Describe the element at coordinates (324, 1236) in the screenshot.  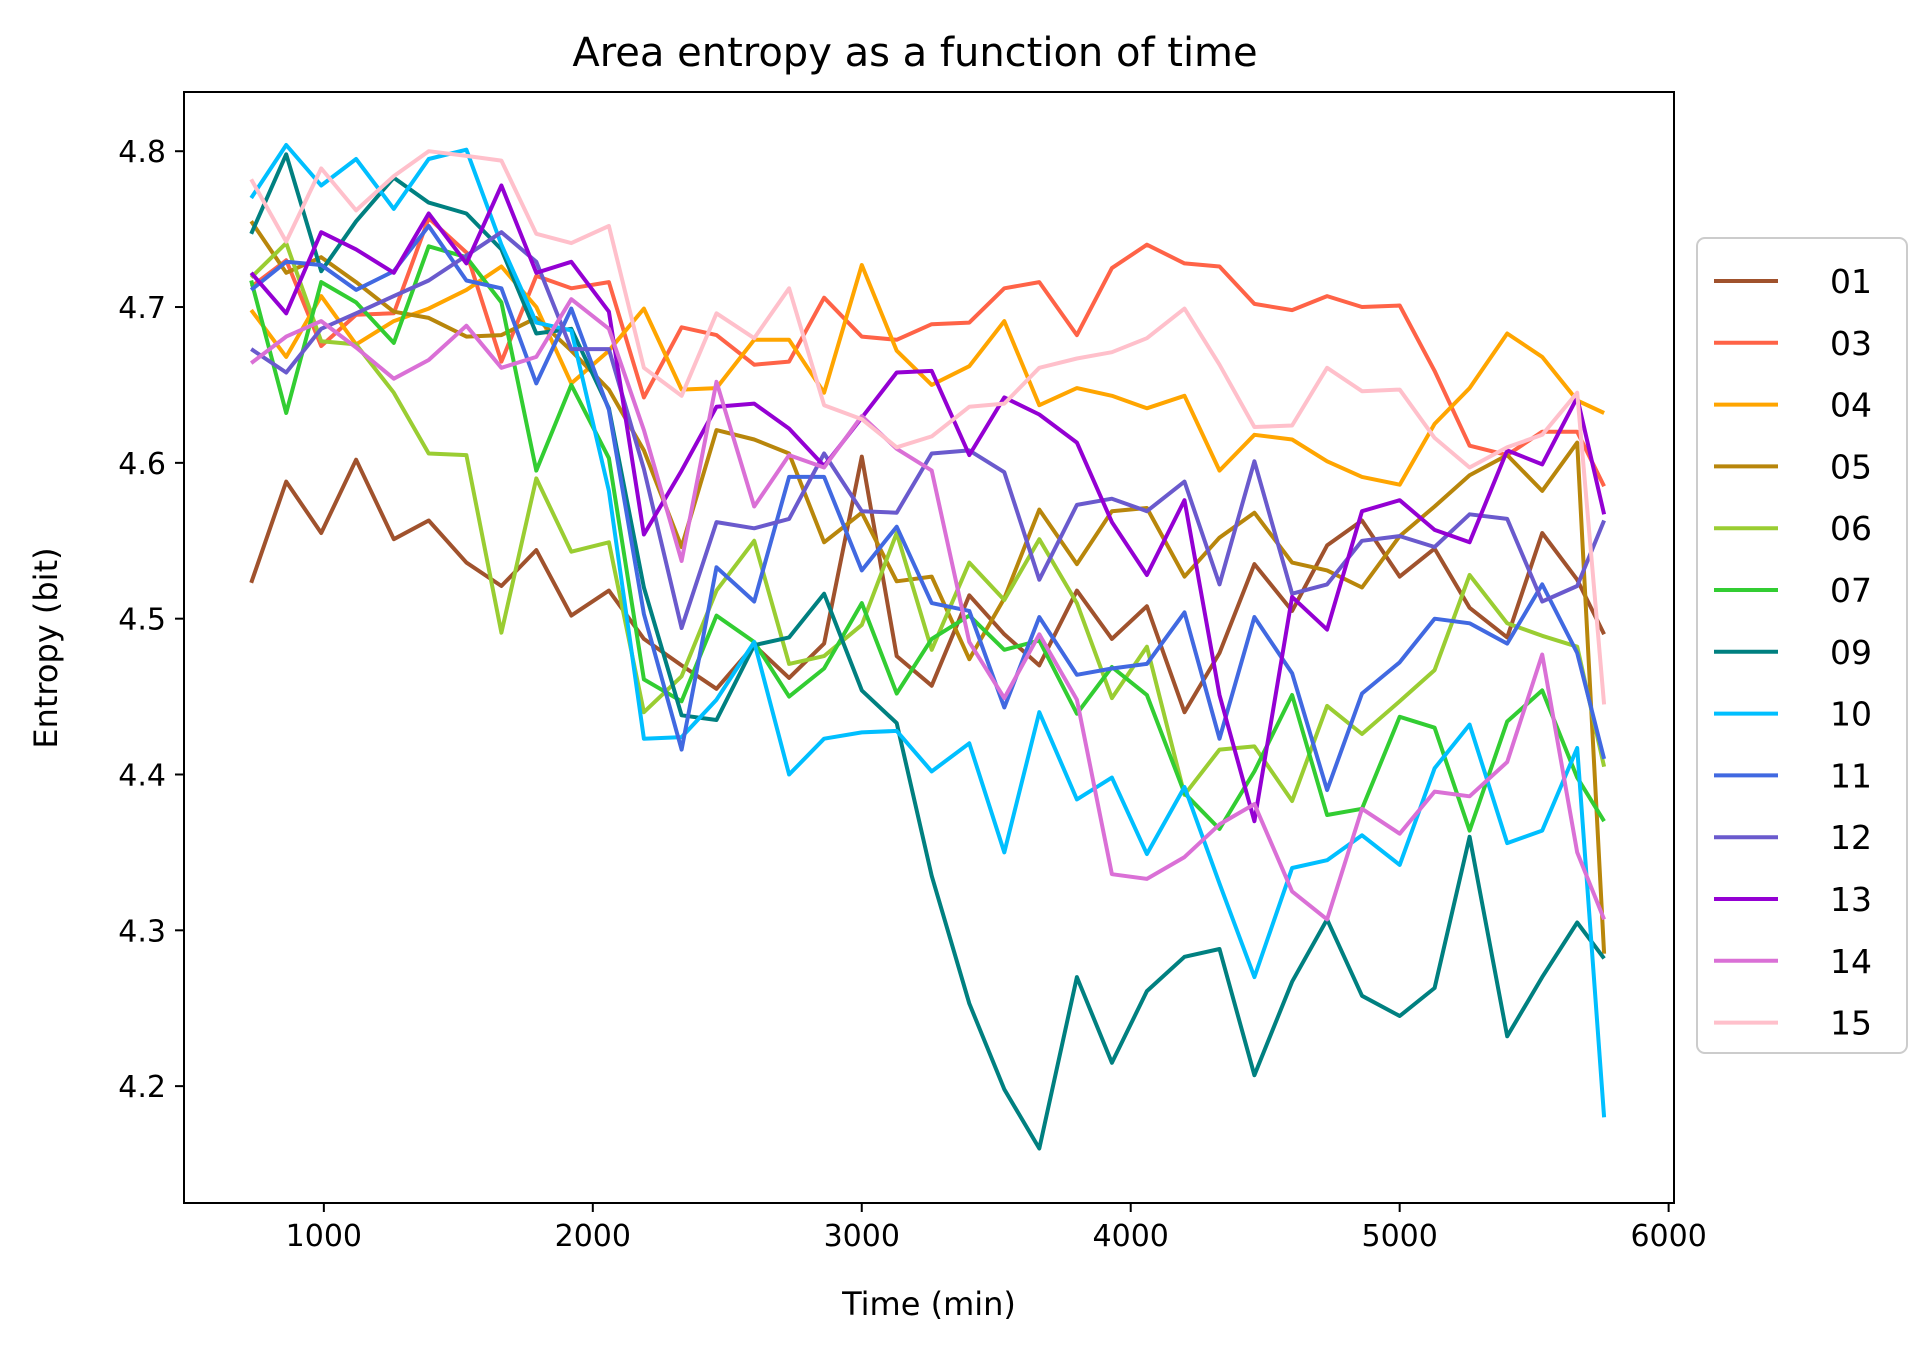
I see `x-tick-label: 1000` at that location.